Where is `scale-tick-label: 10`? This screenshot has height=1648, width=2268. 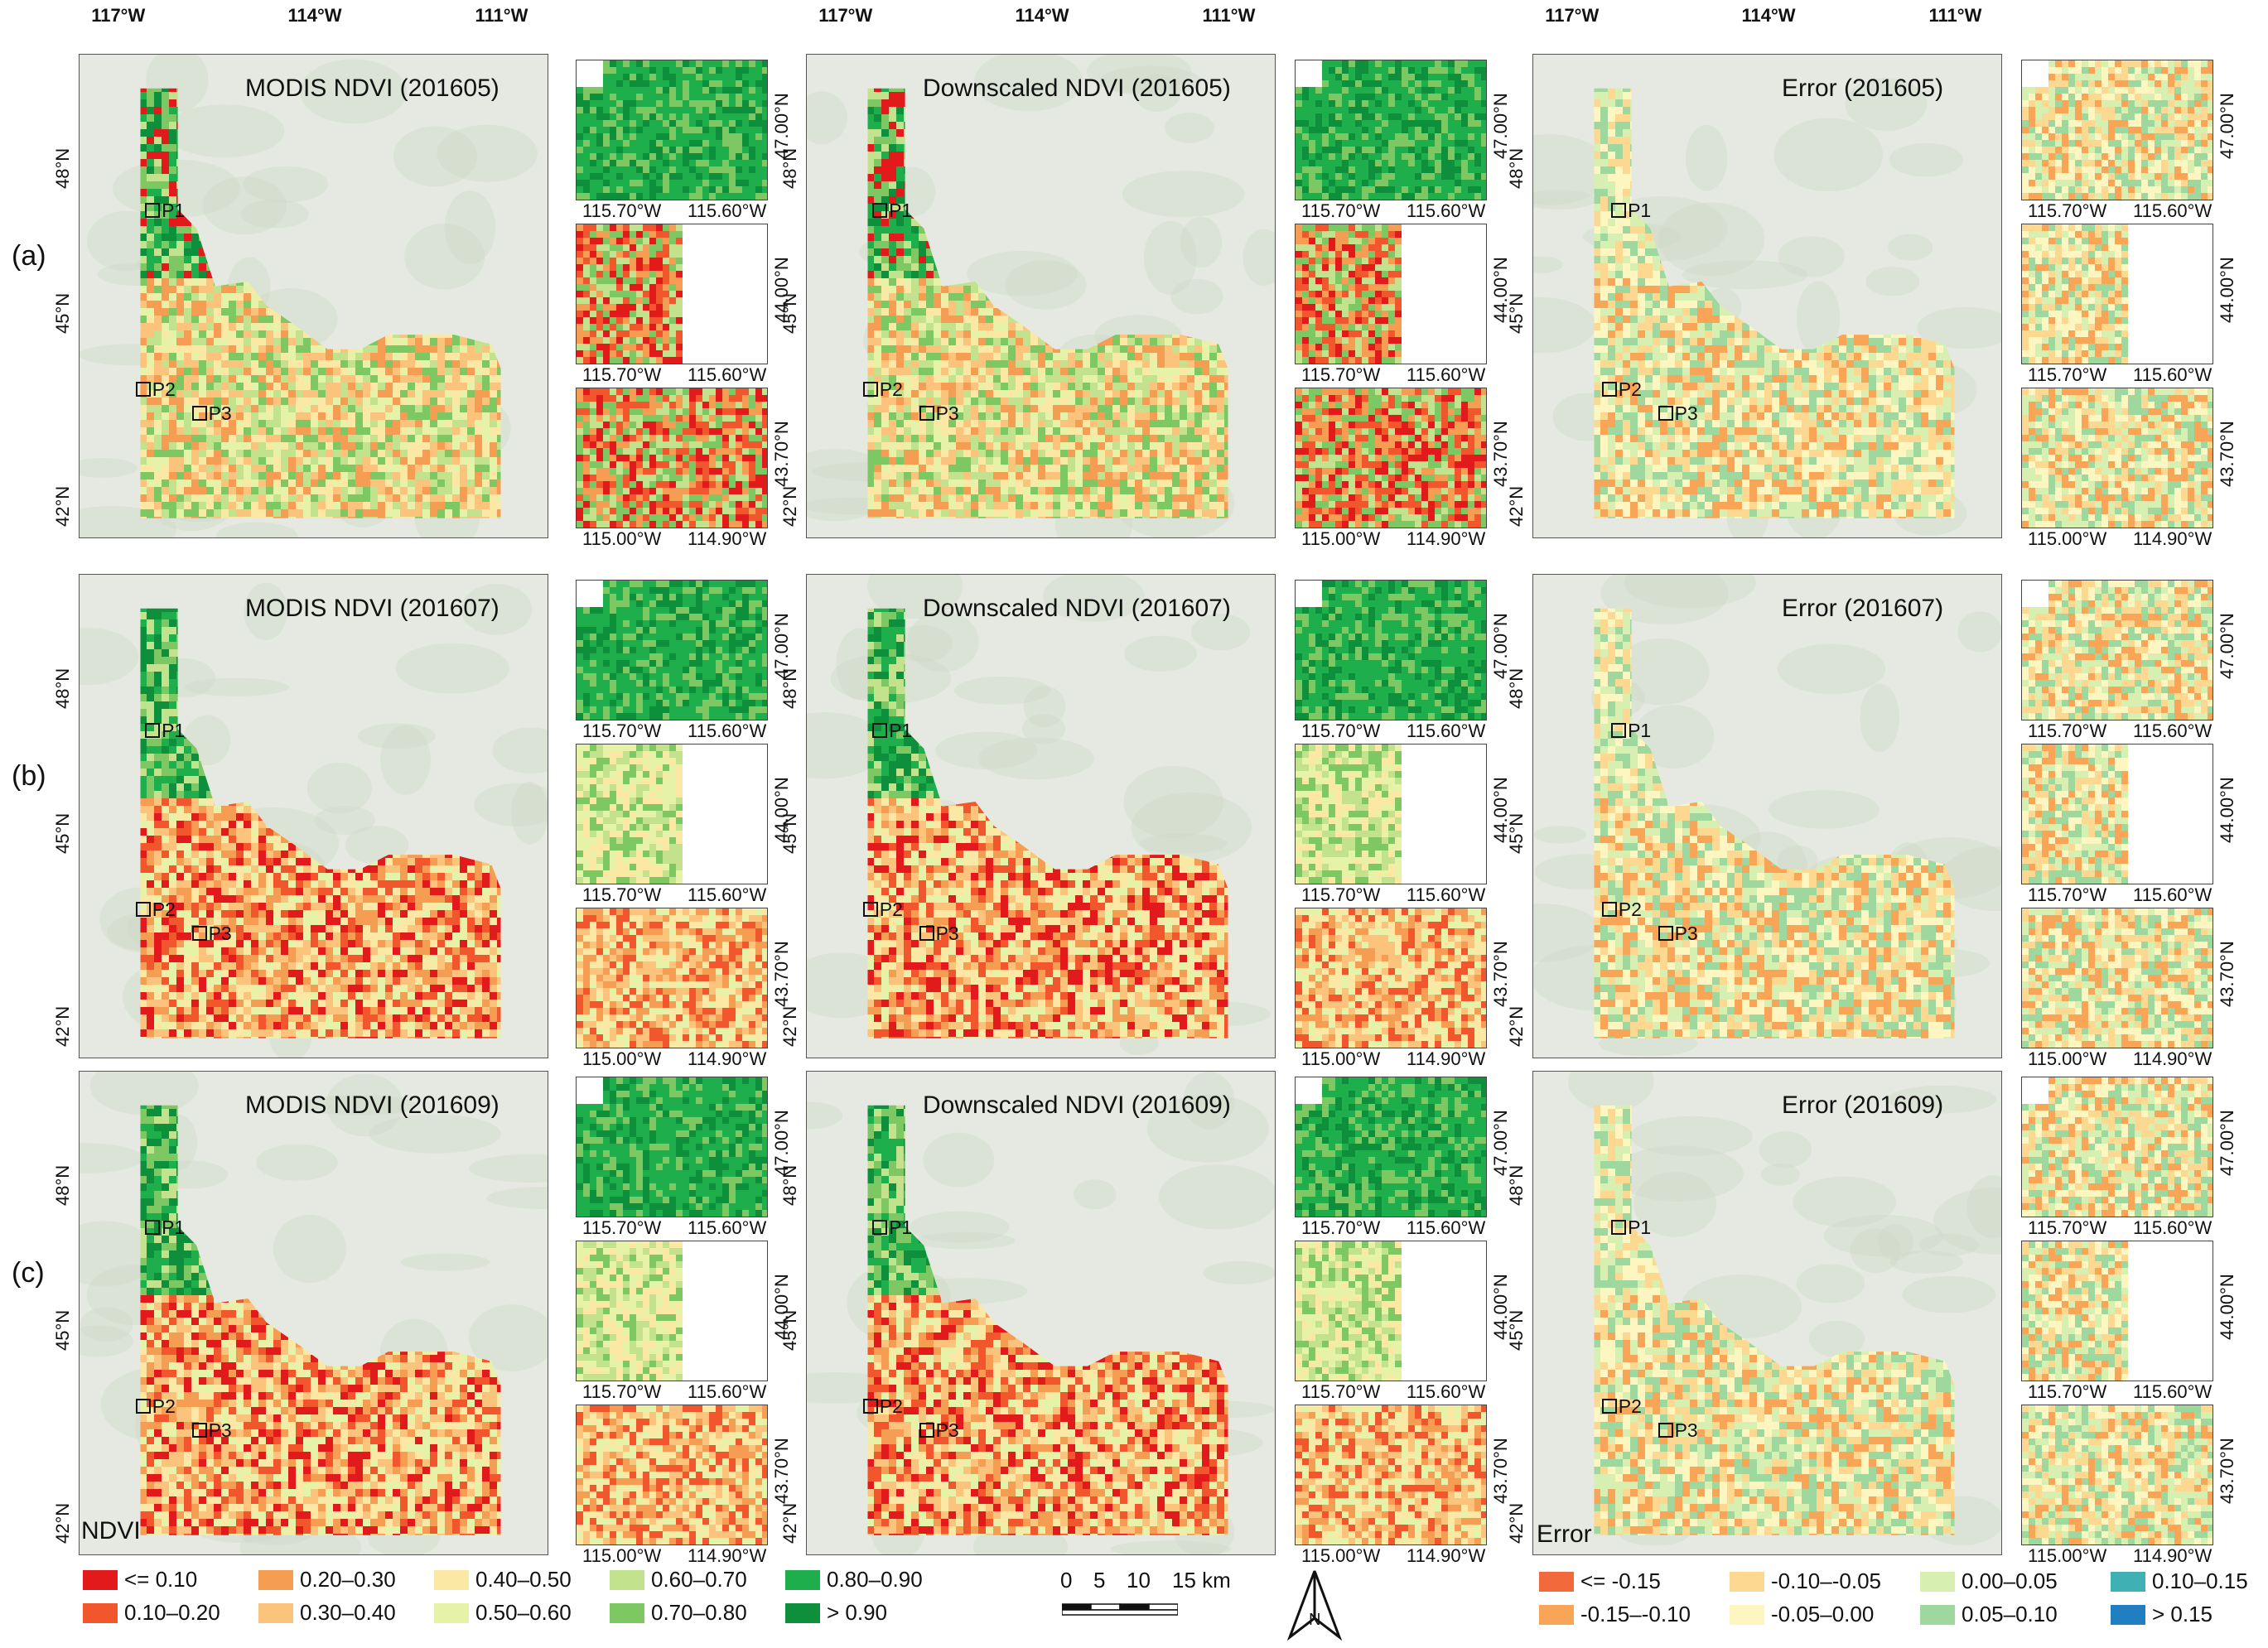
scale-tick-label: 10 is located at coordinates (1139, 1580).